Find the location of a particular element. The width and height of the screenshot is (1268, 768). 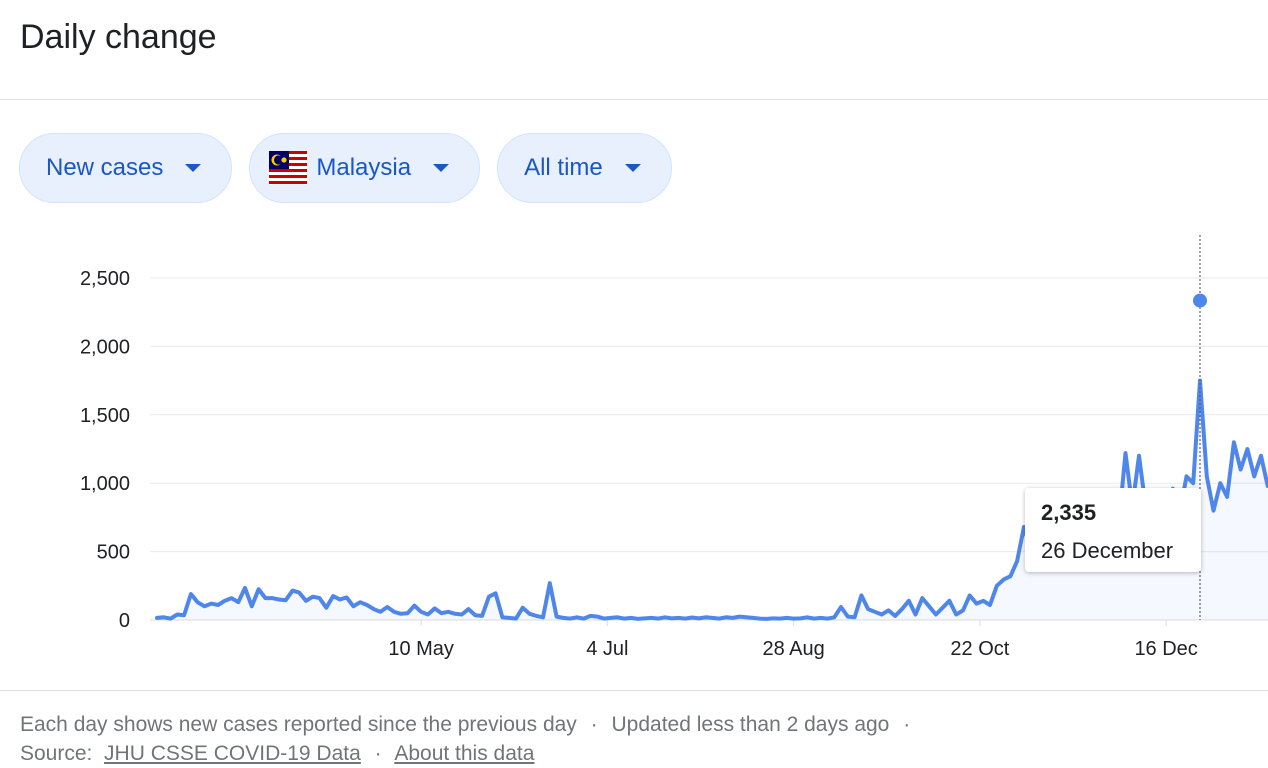

country-dropdown-label: Malaysia is located at coordinates (364, 167).